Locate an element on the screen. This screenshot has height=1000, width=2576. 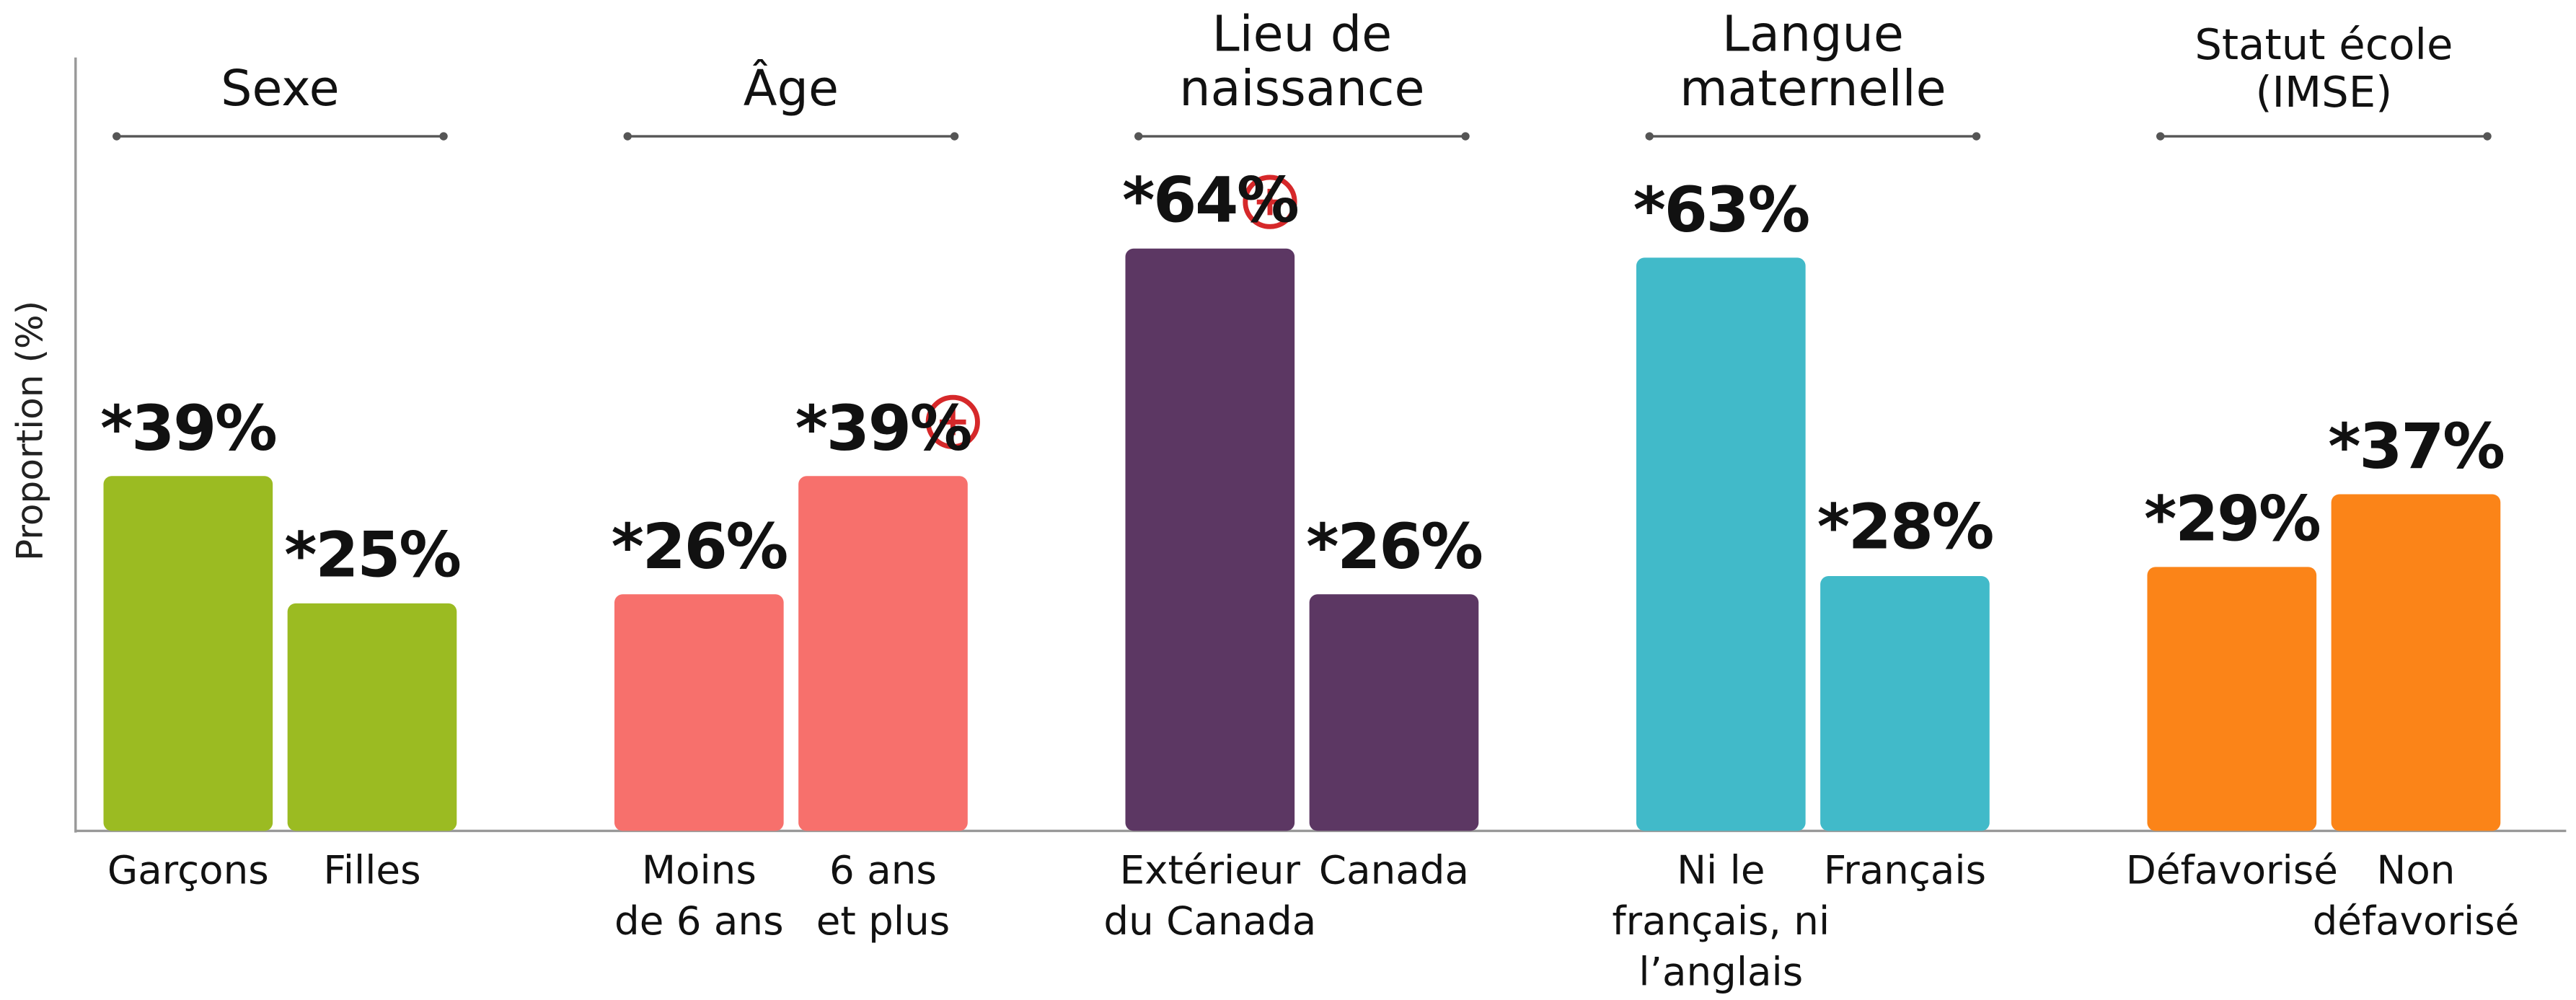
x-tick-label: Ni le français, ni l’anglais is located at coordinates (1721, 921).